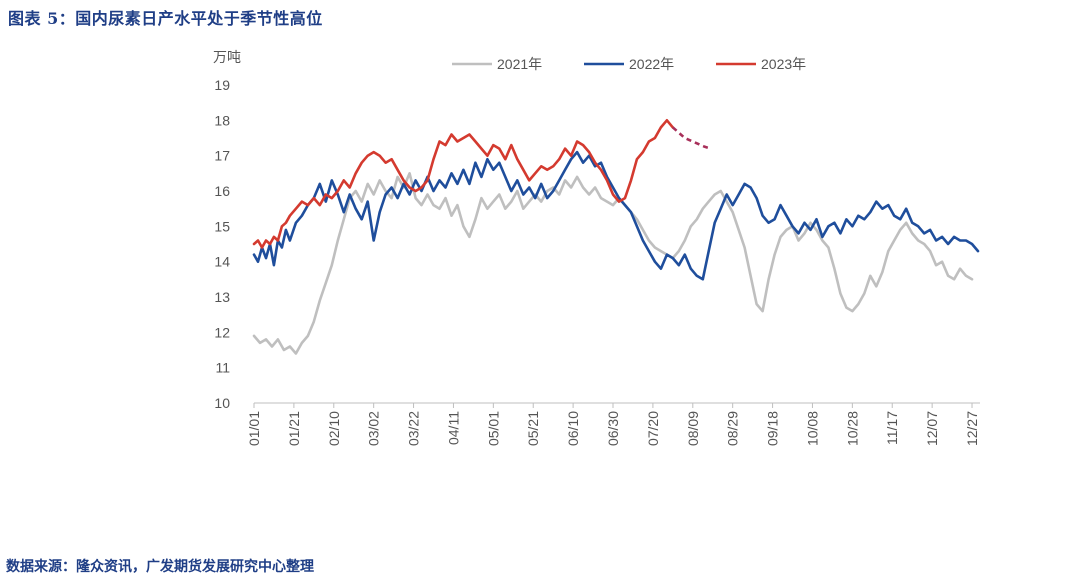 This screenshot has width=1067, height=581. What do you see at coordinates (222, 85) in the screenshot?
I see `y-tick-label: 19` at bounding box center [222, 85].